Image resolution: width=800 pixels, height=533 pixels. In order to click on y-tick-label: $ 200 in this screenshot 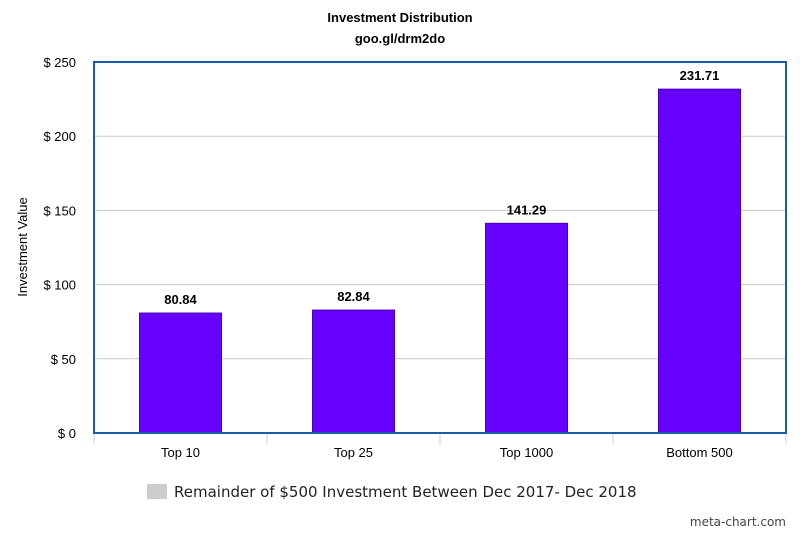, I will do `click(59, 136)`.